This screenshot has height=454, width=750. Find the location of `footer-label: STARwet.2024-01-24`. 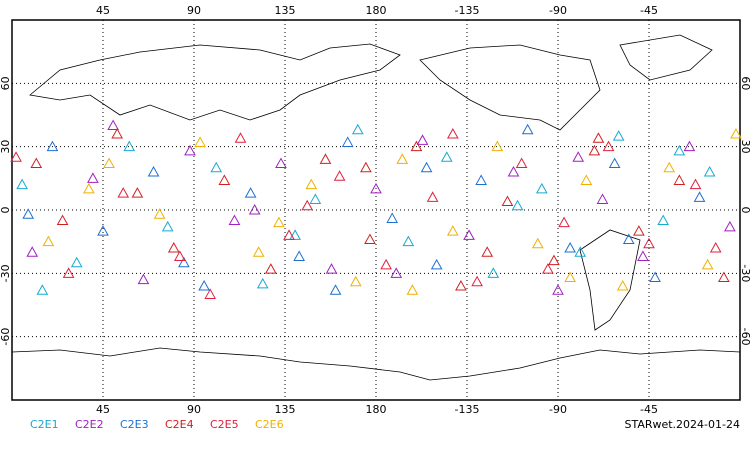

footer-label: STARwet.2024-01-24 is located at coordinates (682, 424).